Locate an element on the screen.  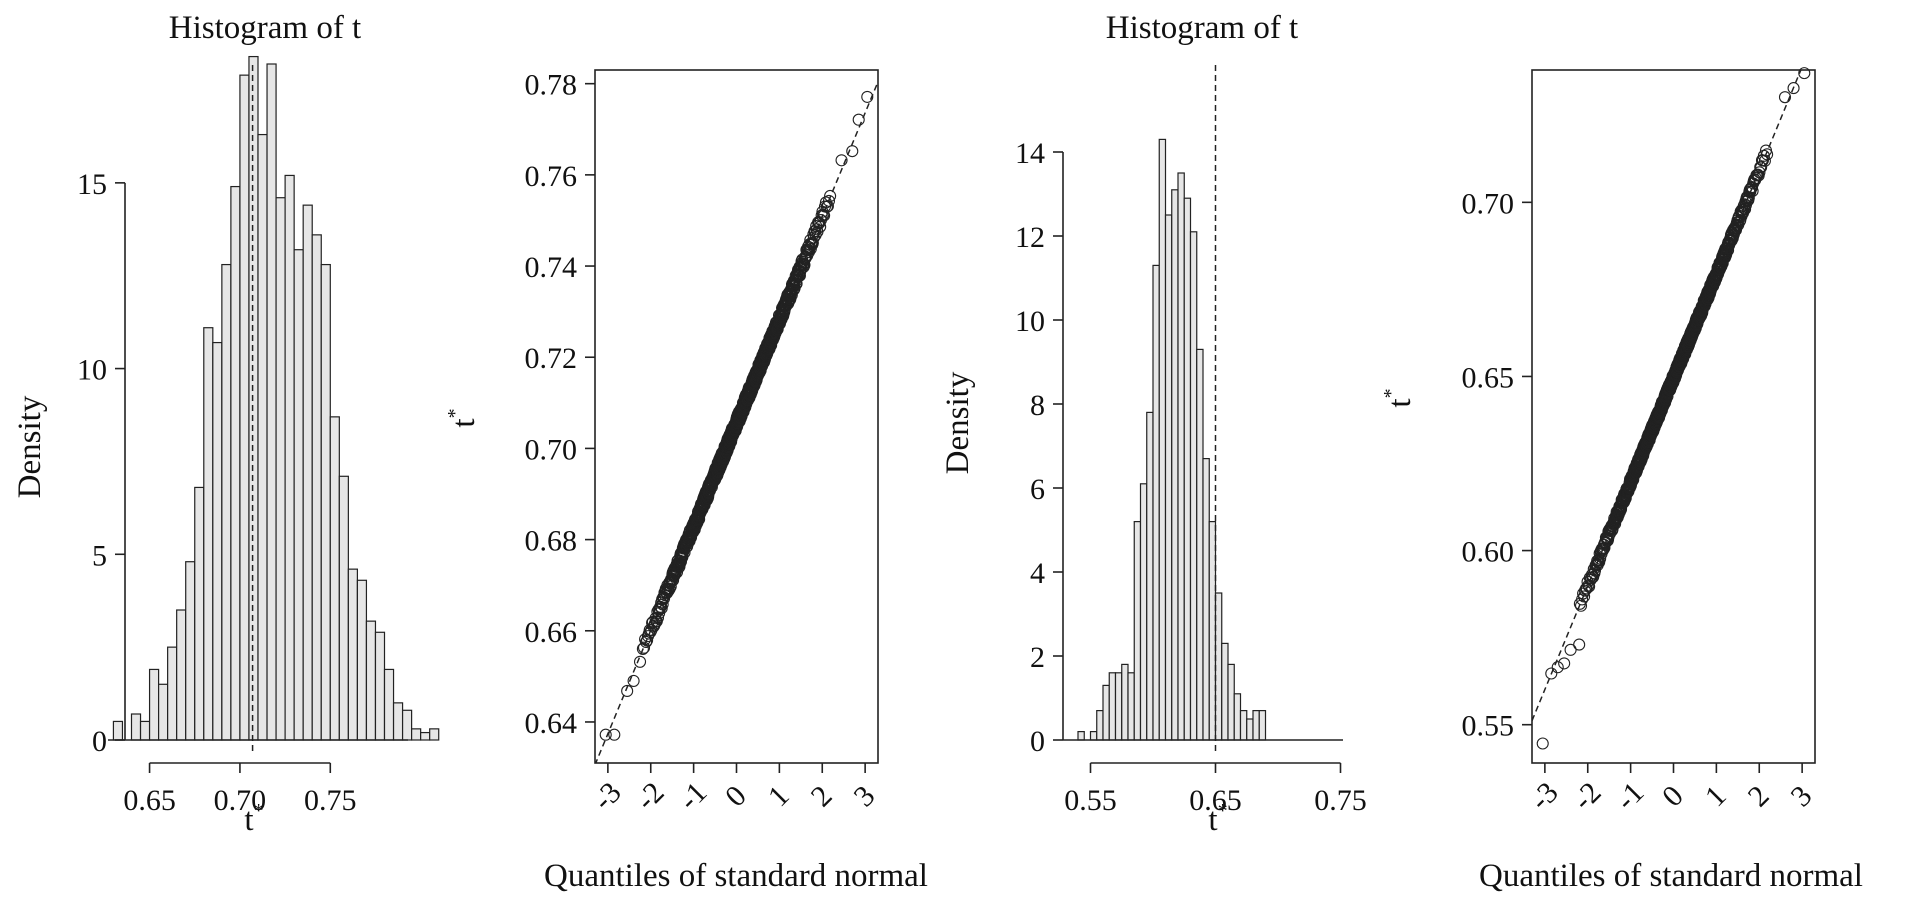
x-tick-label: -2 is located at coordinates (650, 796).